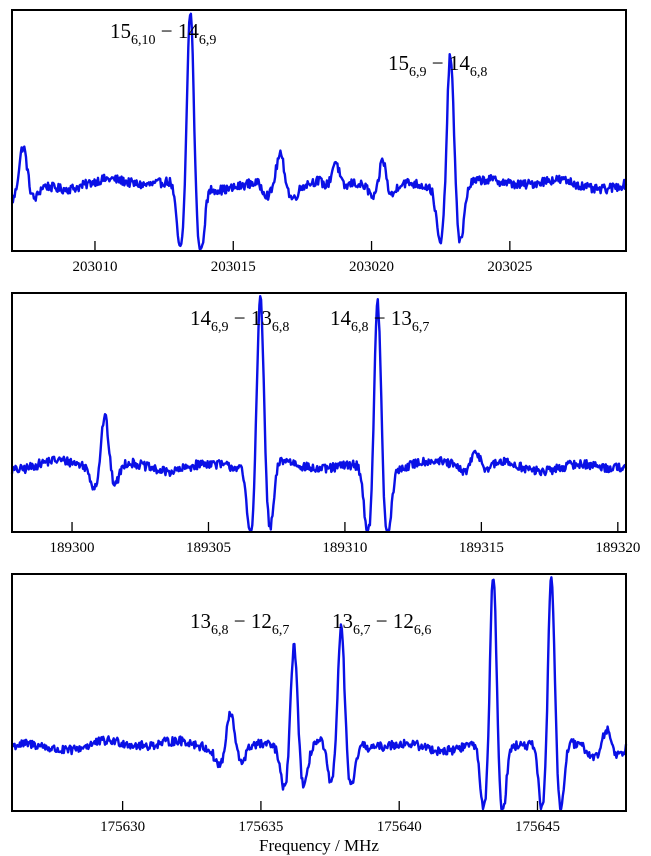 The width and height of the screenshot is (651, 856). Describe the element at coordinates (239, 623) in the screenshot. I see `transition-label: 136,8 − 126,7` at that location.